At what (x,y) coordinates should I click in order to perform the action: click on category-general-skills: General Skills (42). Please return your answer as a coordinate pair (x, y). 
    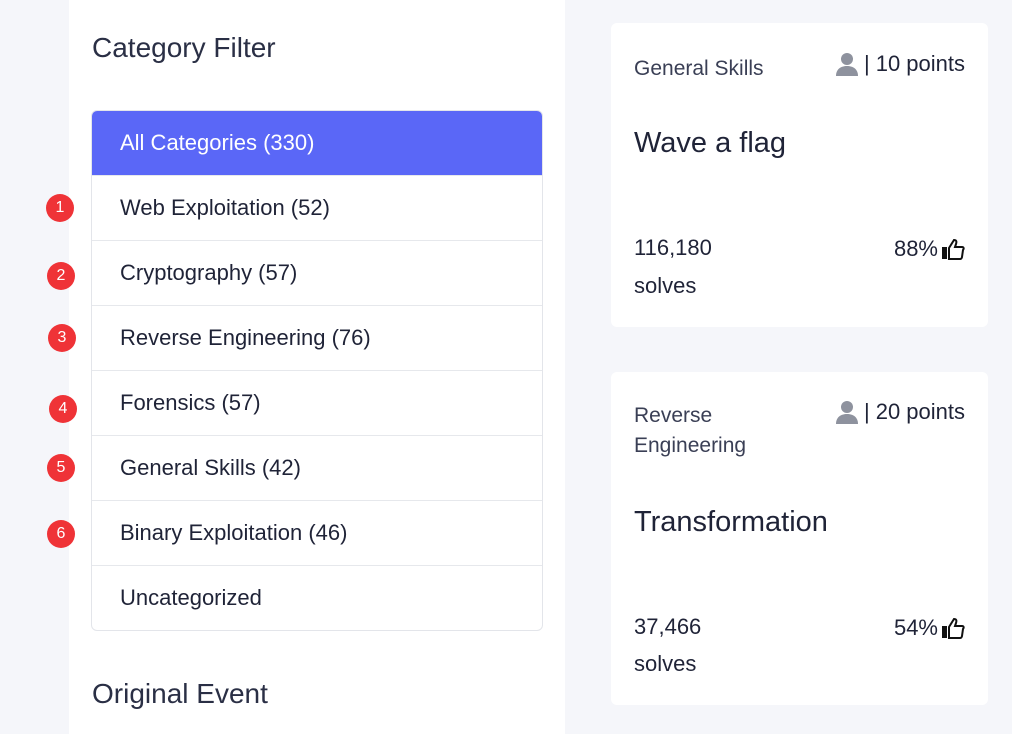
    Looking at the image, I should click on (317, 467).